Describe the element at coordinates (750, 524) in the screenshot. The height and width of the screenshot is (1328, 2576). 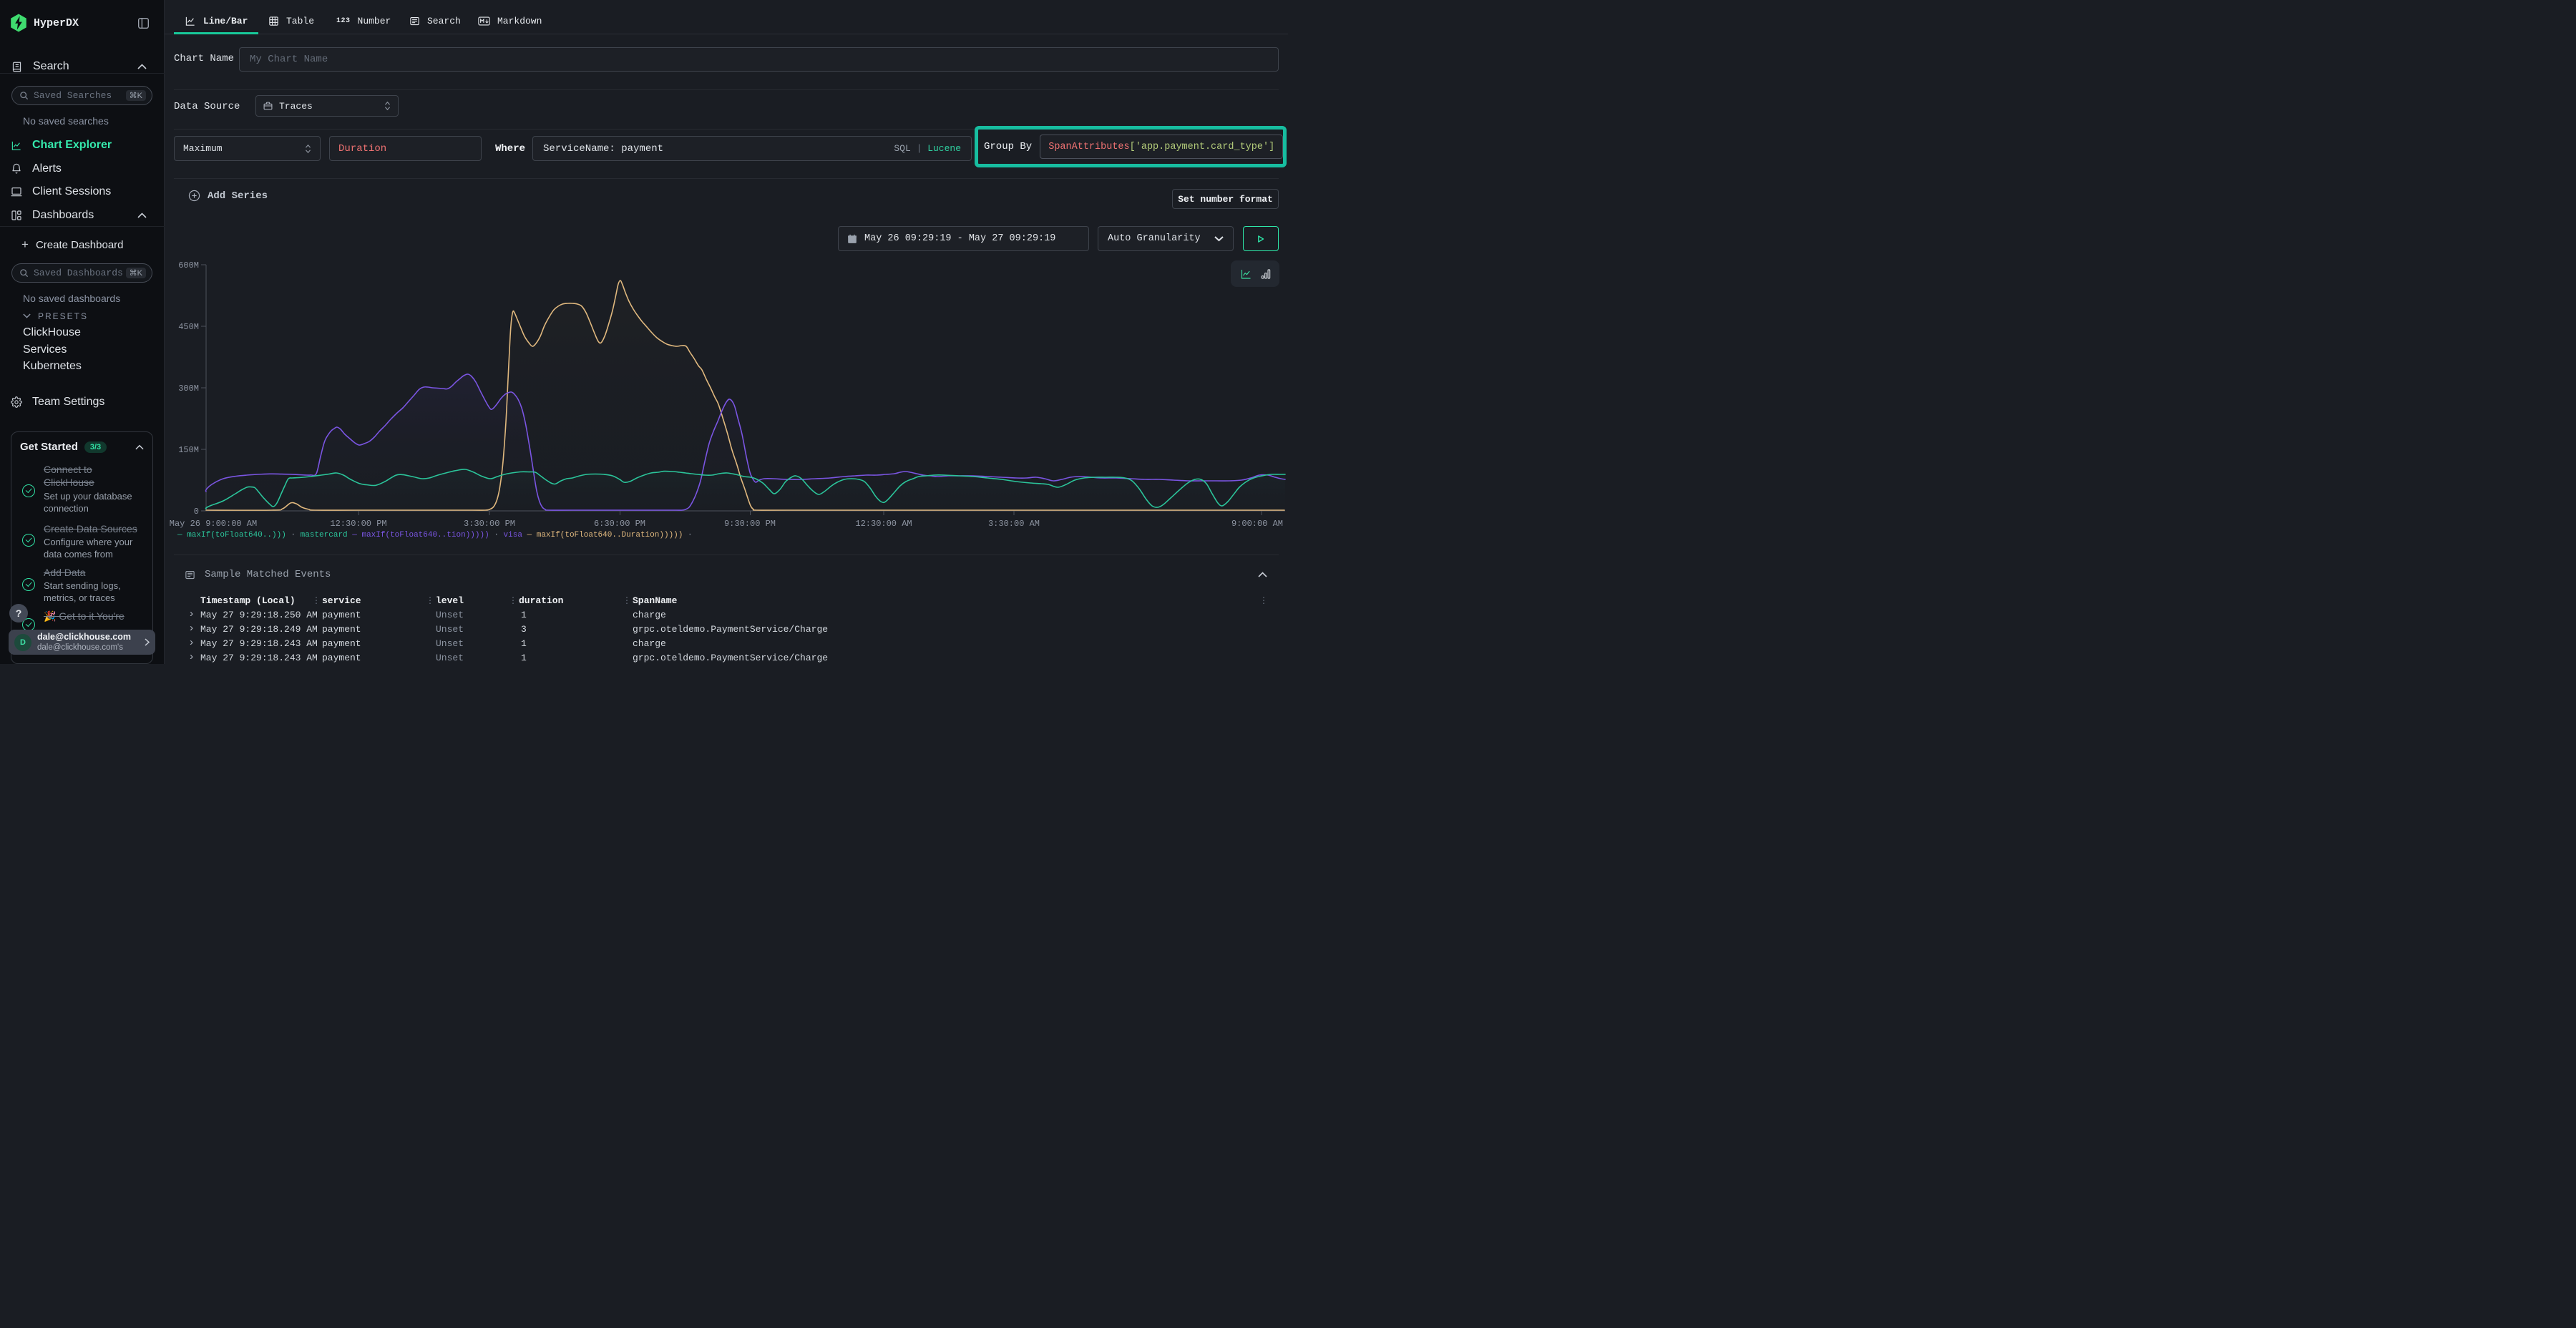
I see `svg-text: 9:30:00 PM` at that location.